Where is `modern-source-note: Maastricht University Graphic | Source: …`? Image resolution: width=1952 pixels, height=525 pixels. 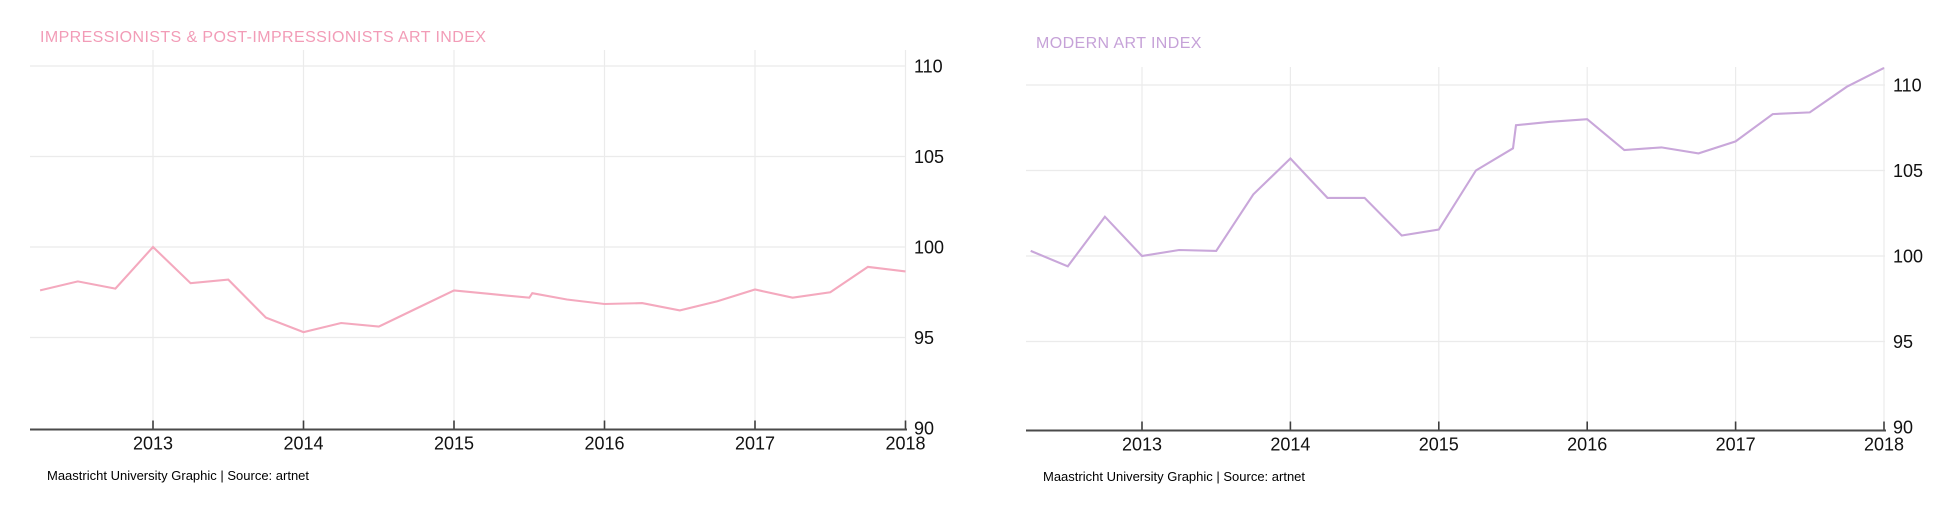 modern-source-note: Maastricht University Graphic | Source: … is located at coordinates (1174, 476).